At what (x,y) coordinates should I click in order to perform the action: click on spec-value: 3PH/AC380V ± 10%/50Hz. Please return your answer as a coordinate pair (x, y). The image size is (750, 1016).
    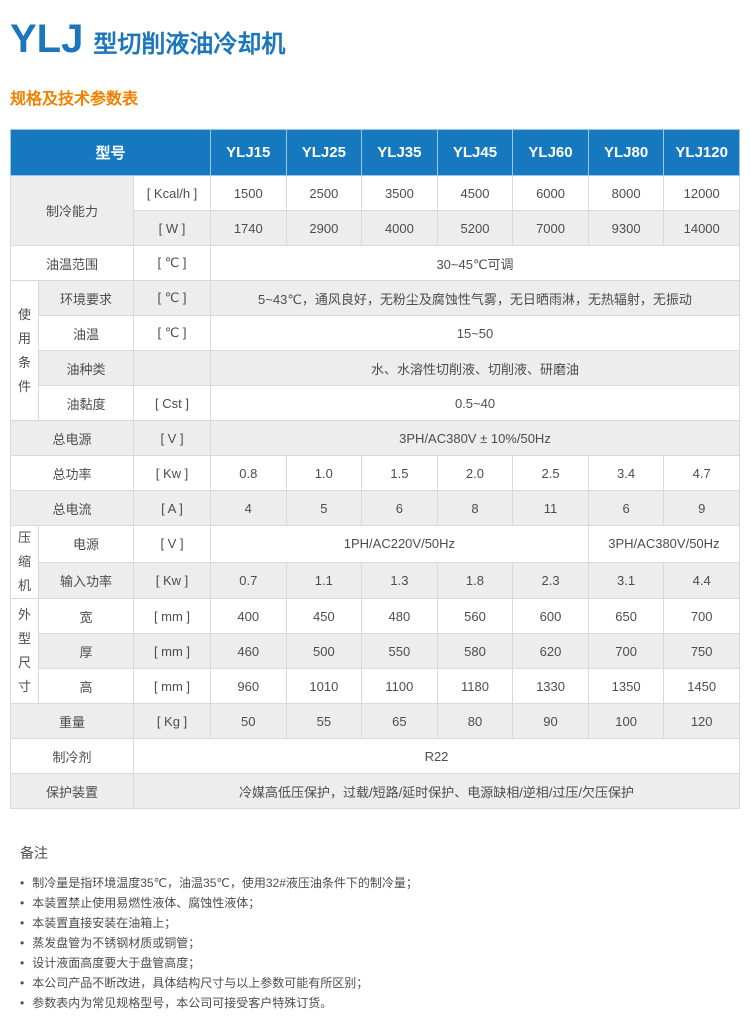
    Looking at the image, I should click on (475, 438).